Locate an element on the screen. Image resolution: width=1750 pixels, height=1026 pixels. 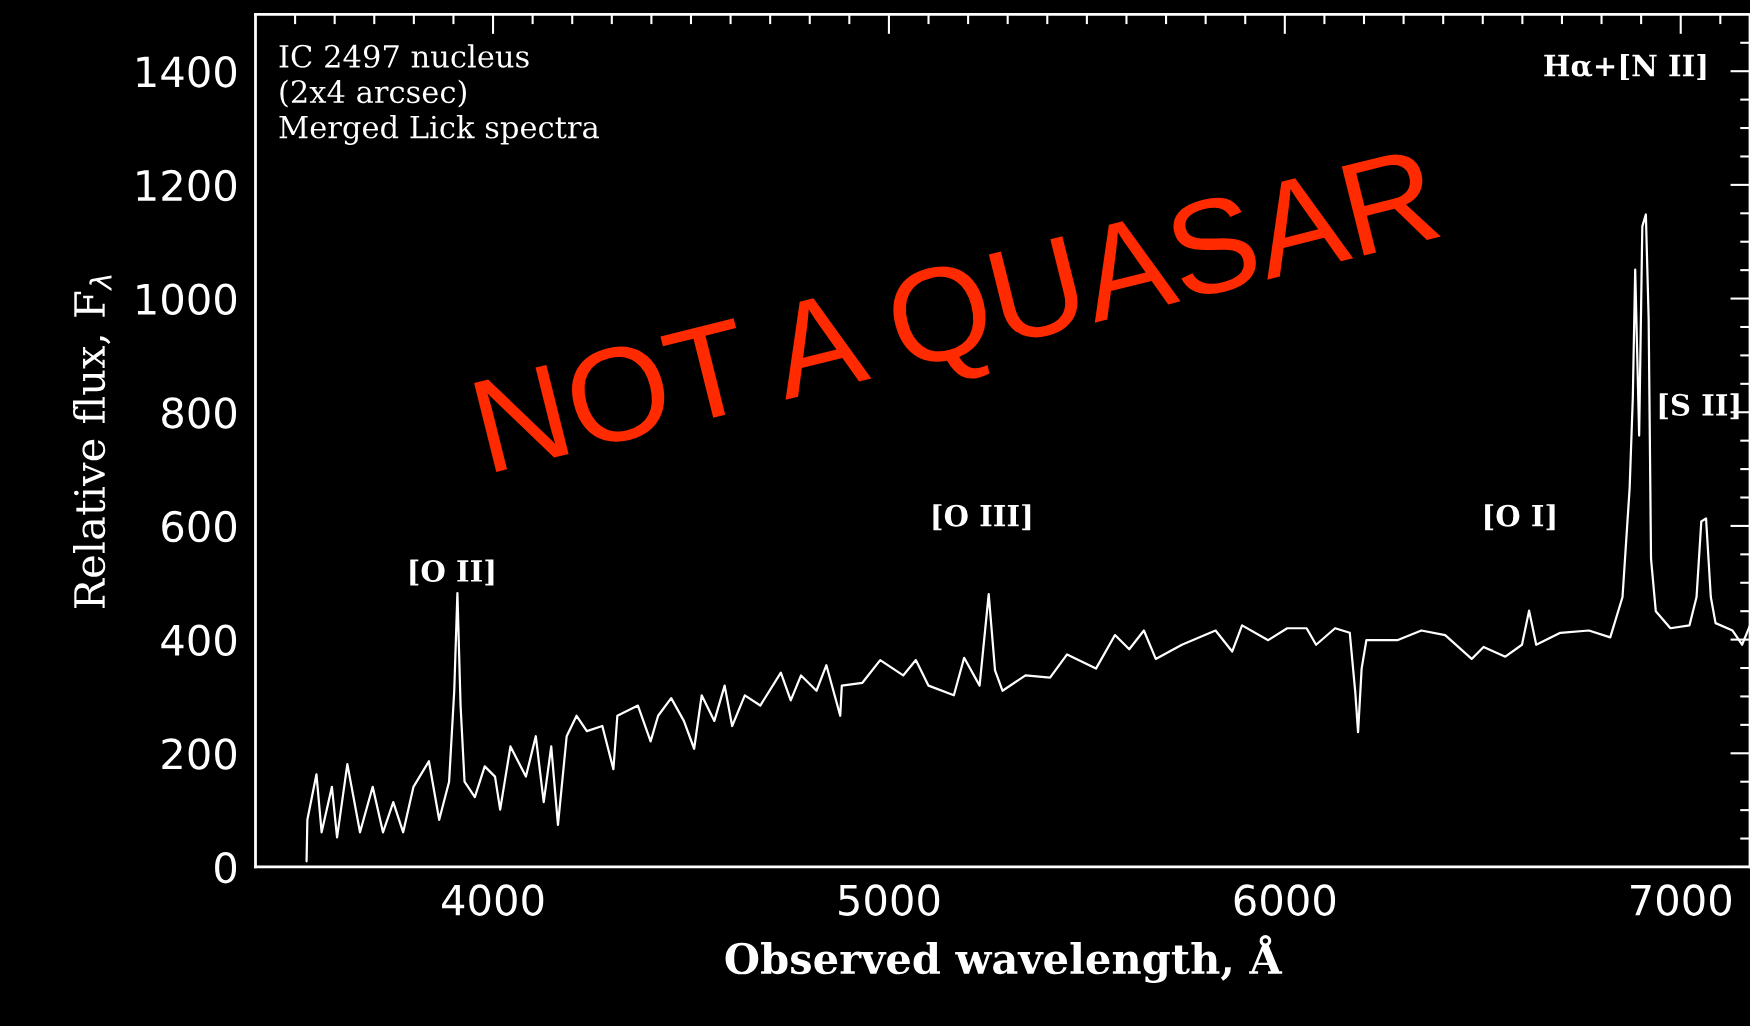
y-tick-label: 1400 is located at coordinates (187, 72).